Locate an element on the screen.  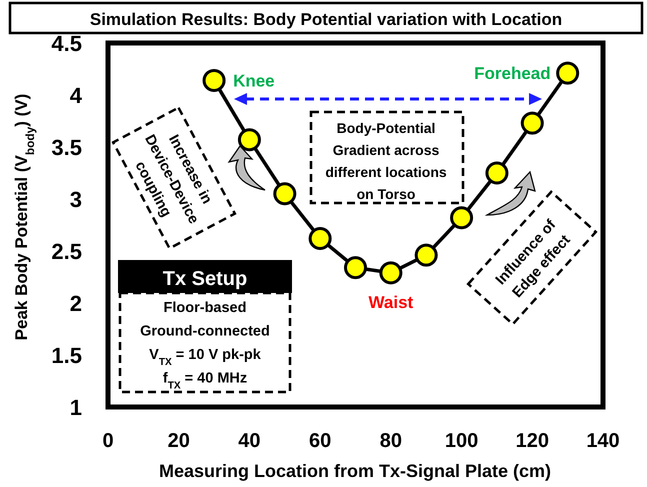
y-tick-label: 1 is located at coordinates (76, 407).